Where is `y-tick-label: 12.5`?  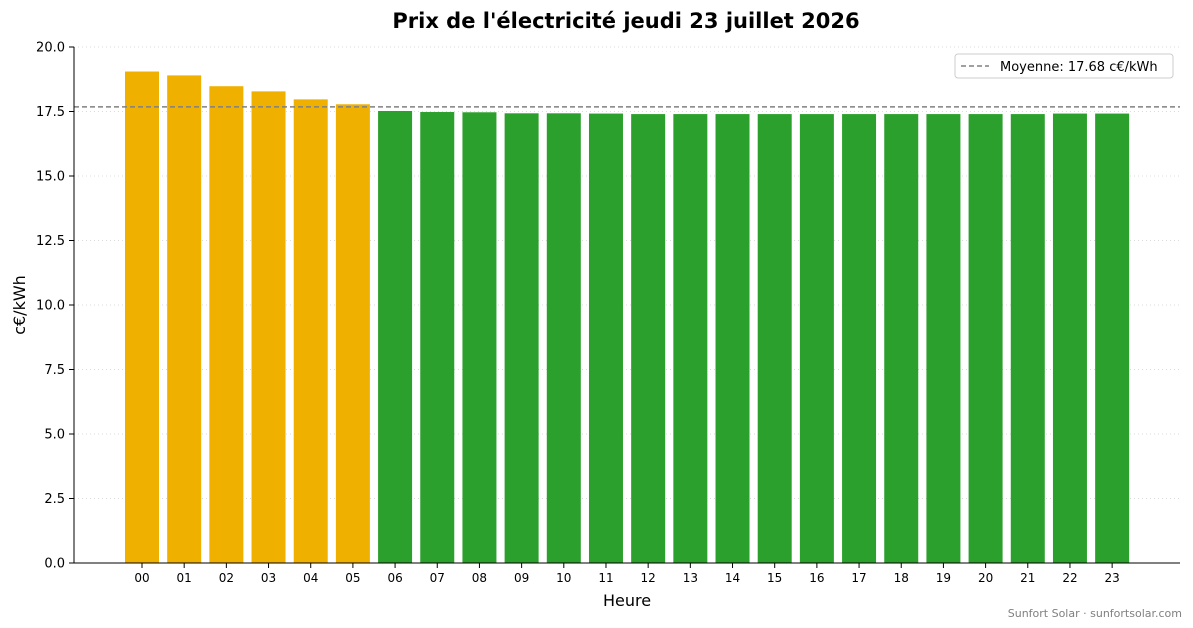
y-tick-label: 12.5 is located at coordinates (50, 241).